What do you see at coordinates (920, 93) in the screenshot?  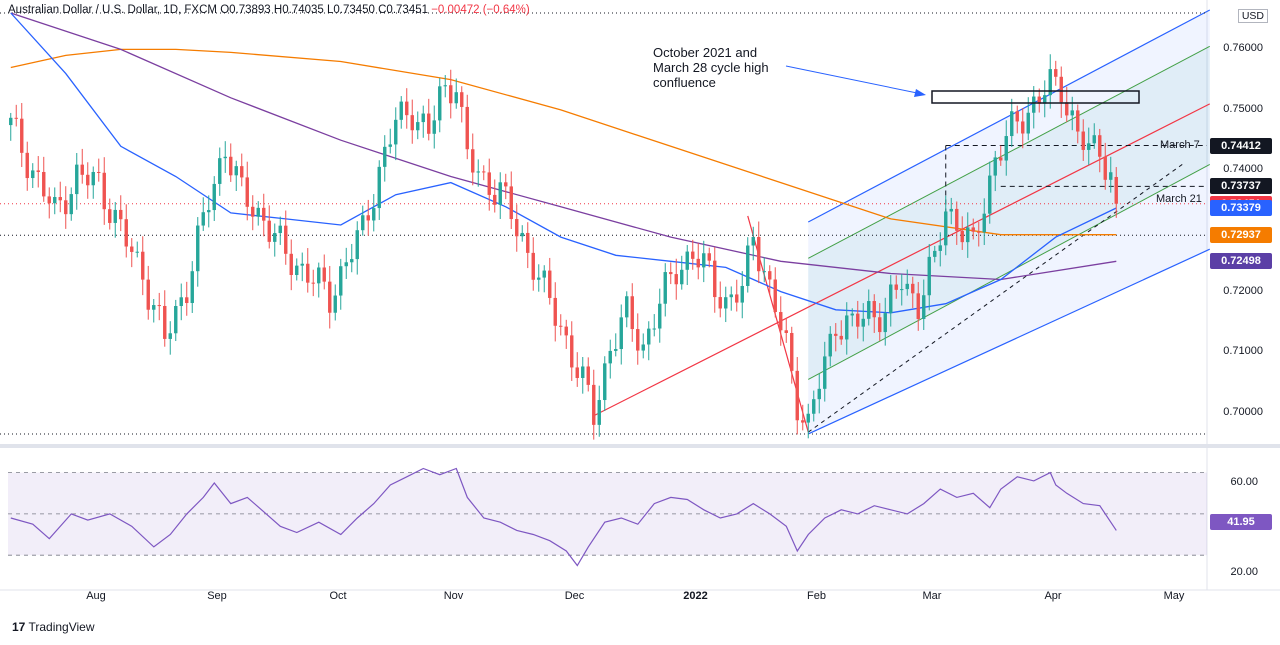 I see `annotation-arrowhead` at bounding box center [920, 93].